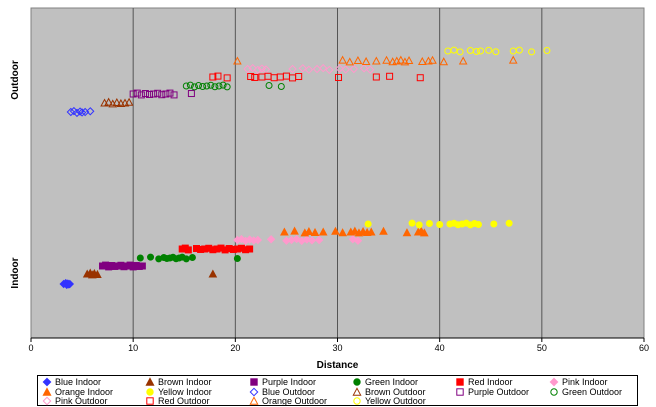 This screenshot has width=656, height=407. I want to click on series-brown-outdoor, so click(117, 102).